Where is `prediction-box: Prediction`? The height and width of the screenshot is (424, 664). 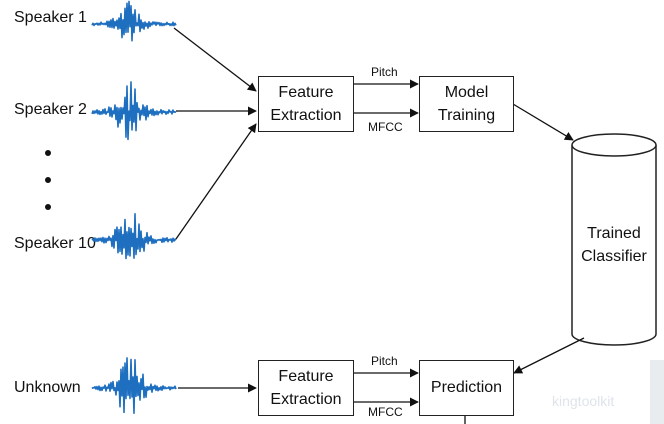 prediction-box: Prediction is located at coordinates (466, 388).